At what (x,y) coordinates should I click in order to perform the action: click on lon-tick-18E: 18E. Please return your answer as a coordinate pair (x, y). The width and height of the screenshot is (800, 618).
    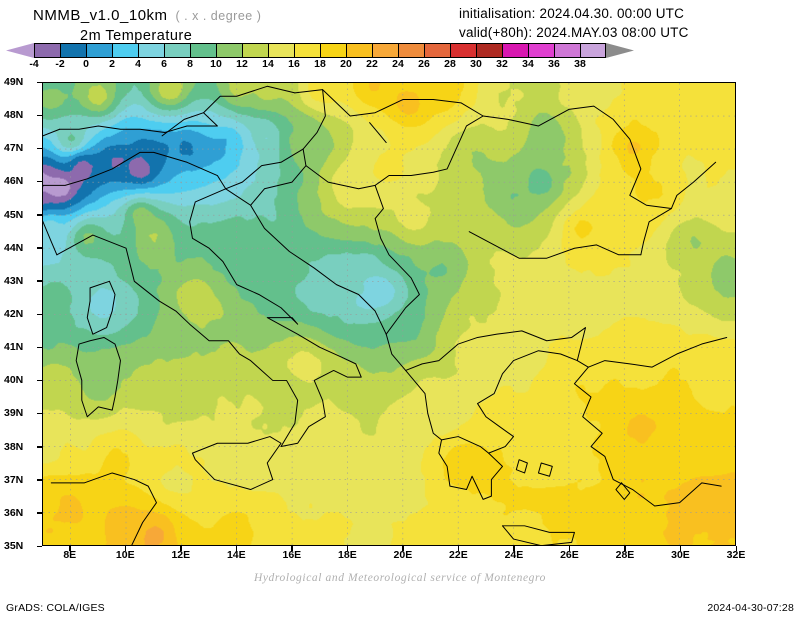
    Looking at the image, I should click on (347, 555).